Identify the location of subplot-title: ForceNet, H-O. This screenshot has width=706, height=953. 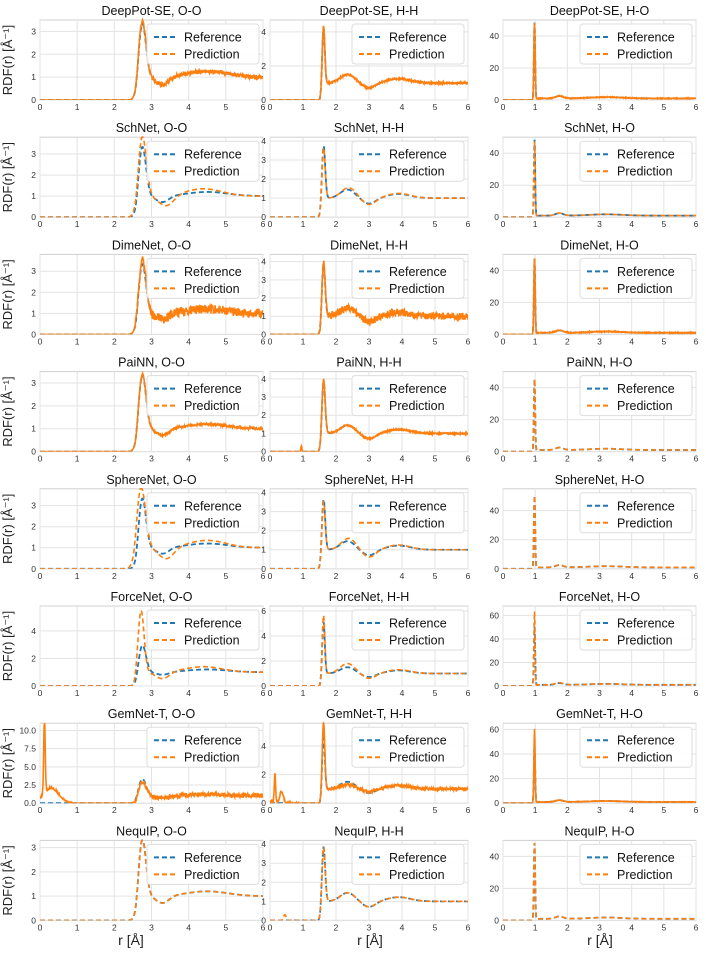
(600, 597).